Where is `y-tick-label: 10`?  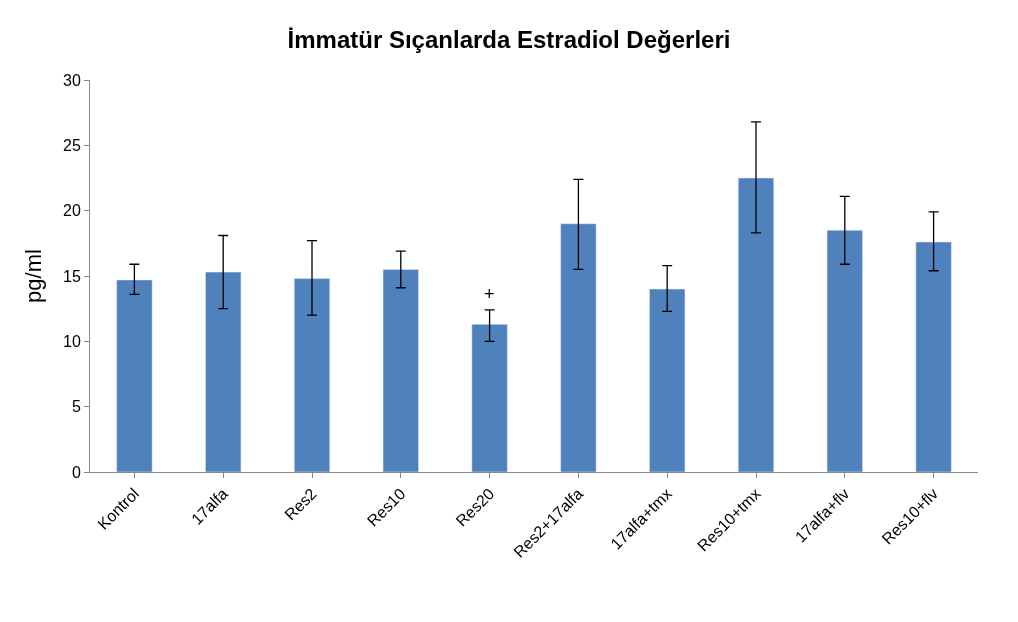 y-tick-label: 10 is located at coordinates (72, 341).